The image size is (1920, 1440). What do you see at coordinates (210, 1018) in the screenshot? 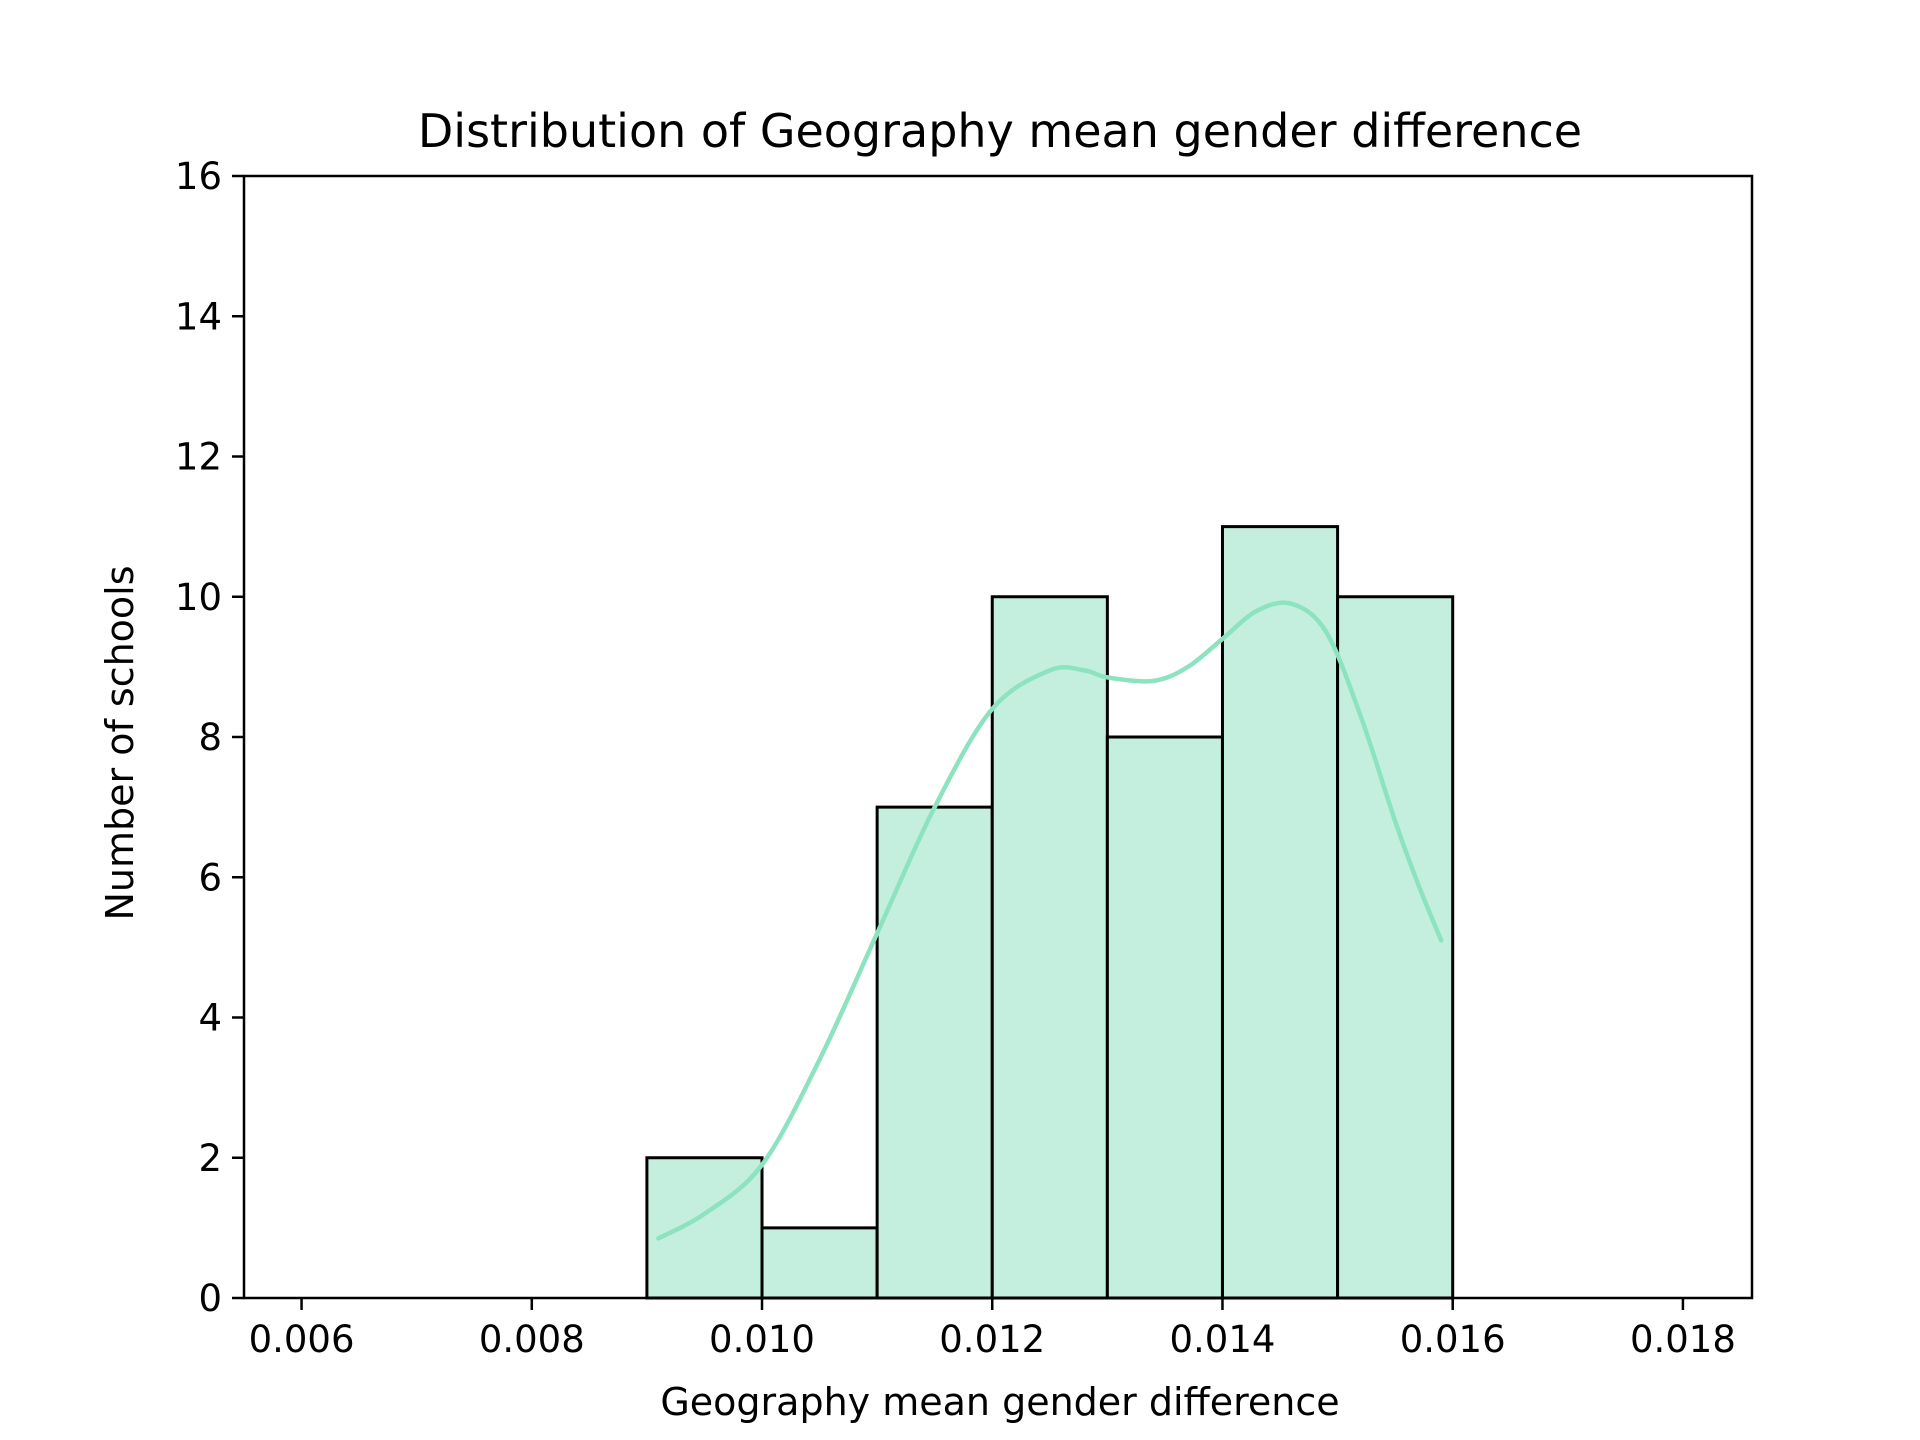
I see `y-tick-label-2: 4` at bounding box center [210, 1018].